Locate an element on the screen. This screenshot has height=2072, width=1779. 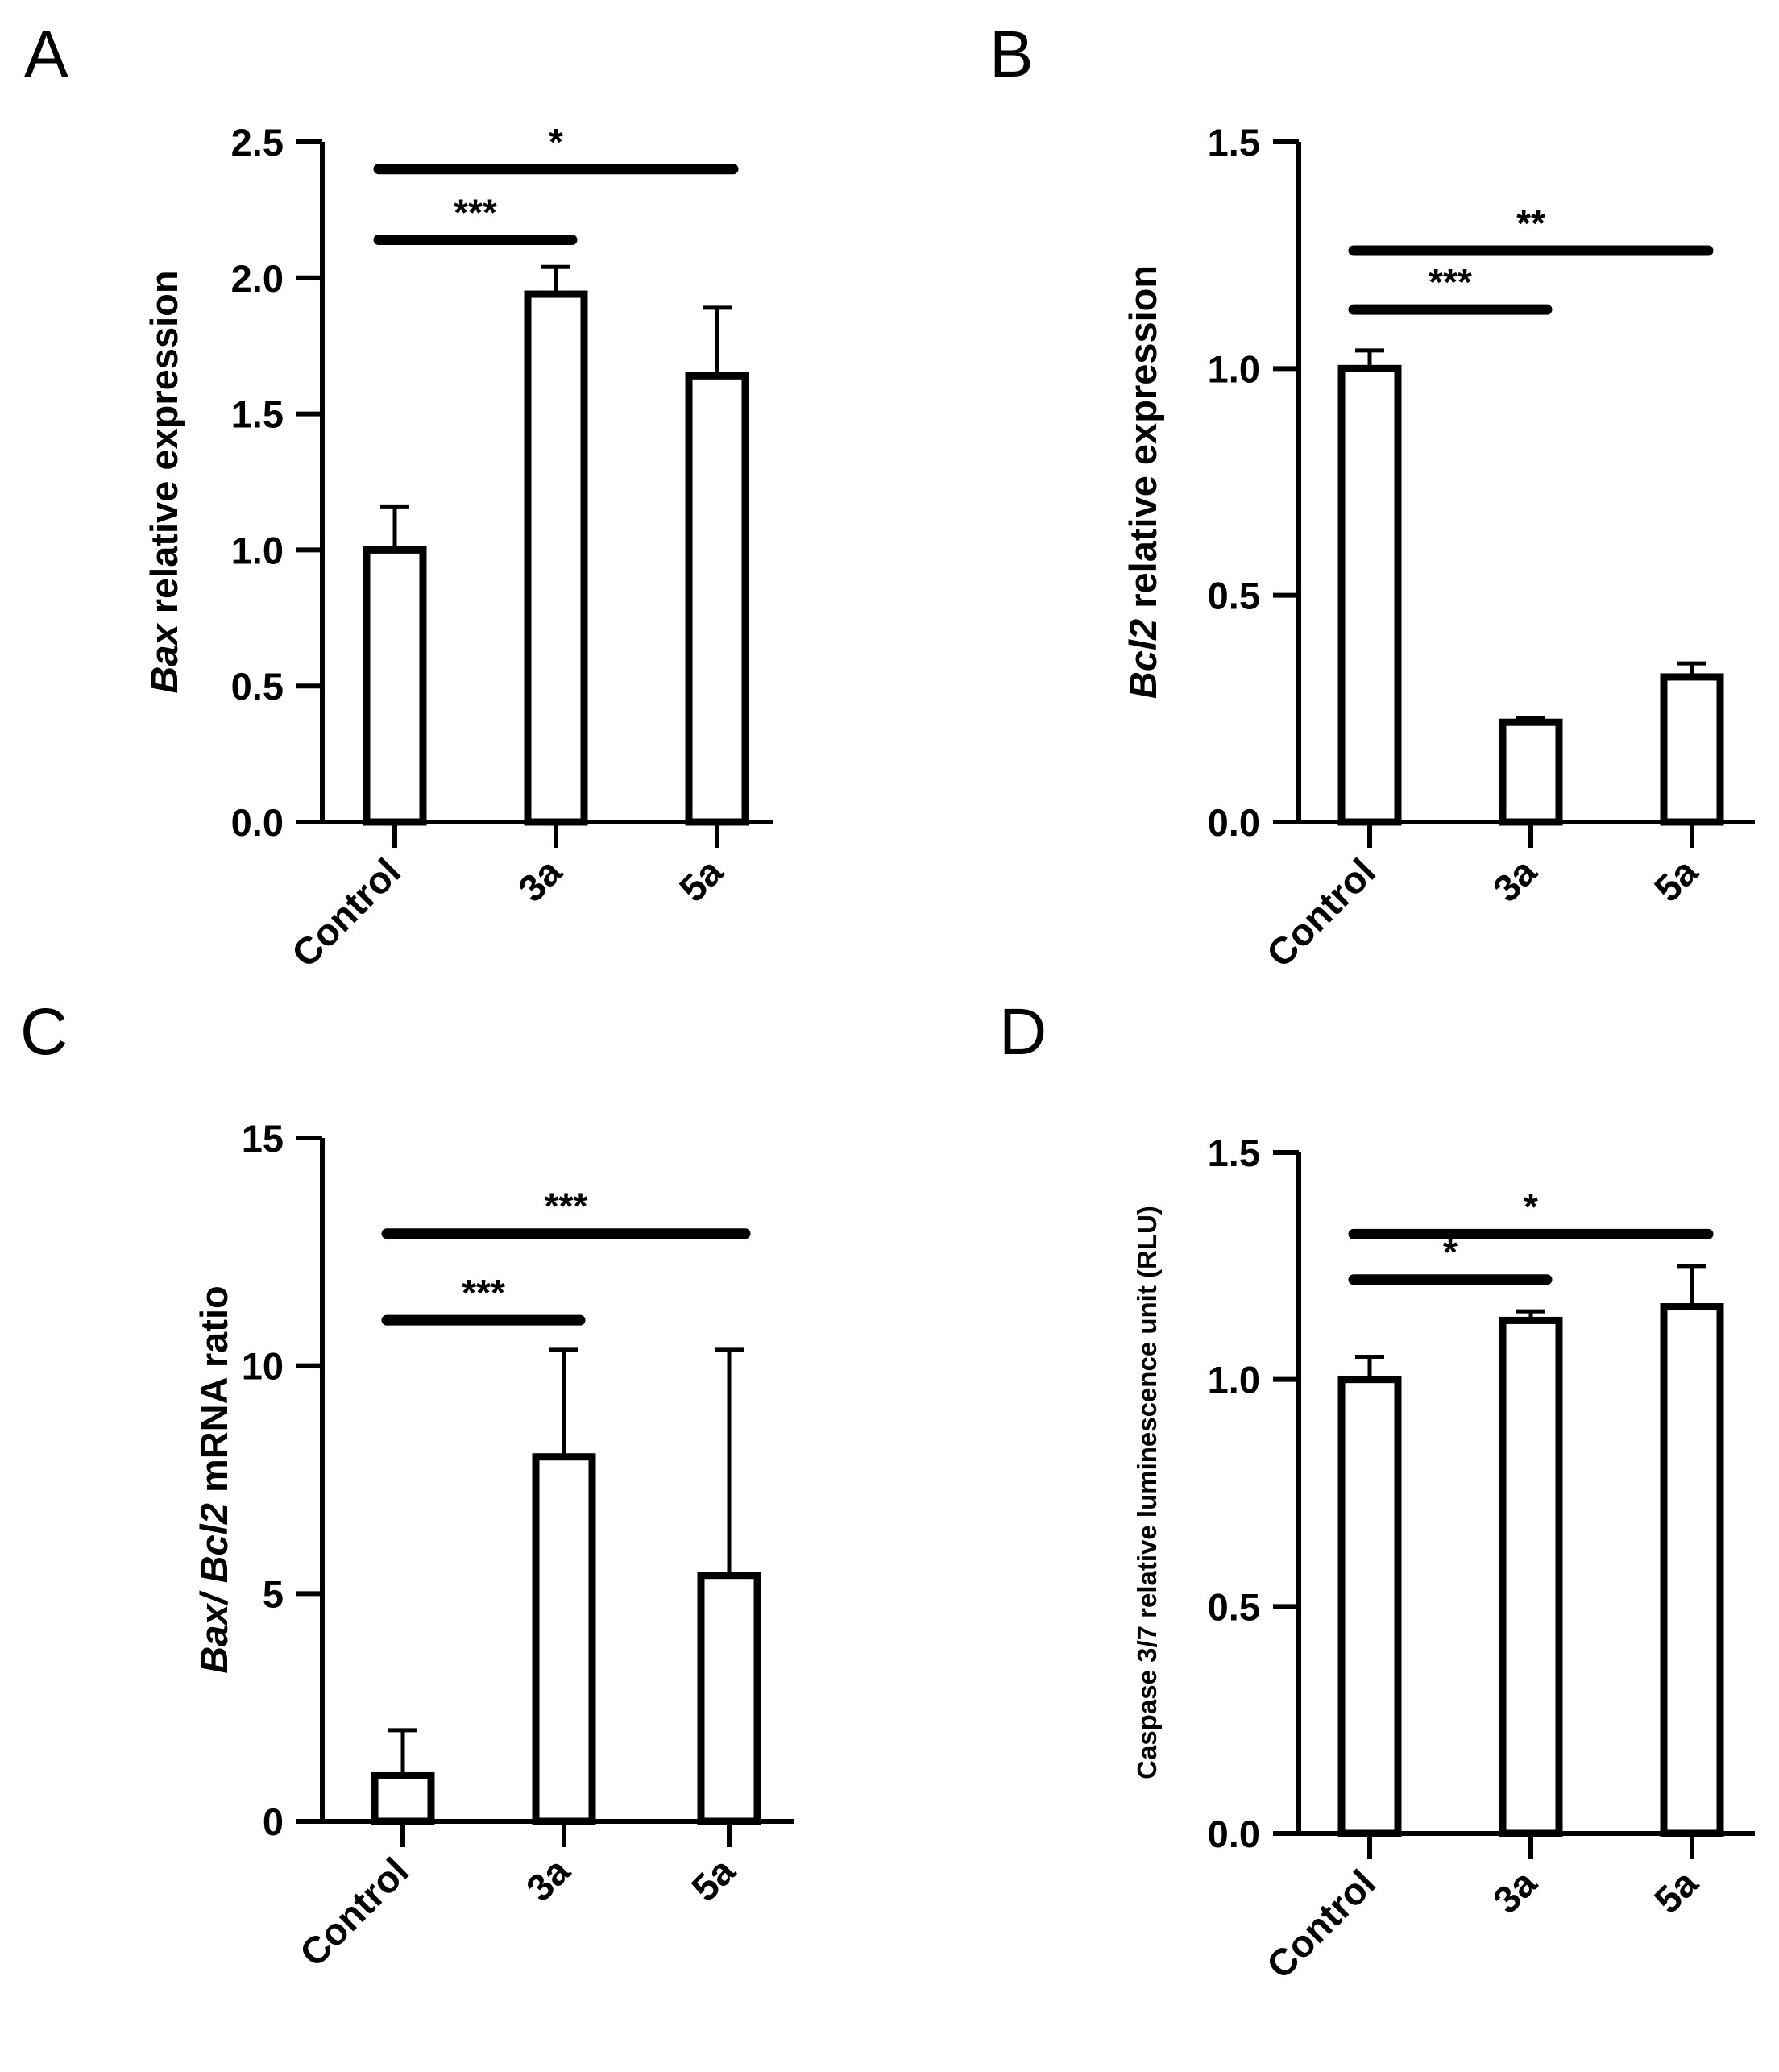
y-tick-label: 0 is located at coordinates (273, 1821).